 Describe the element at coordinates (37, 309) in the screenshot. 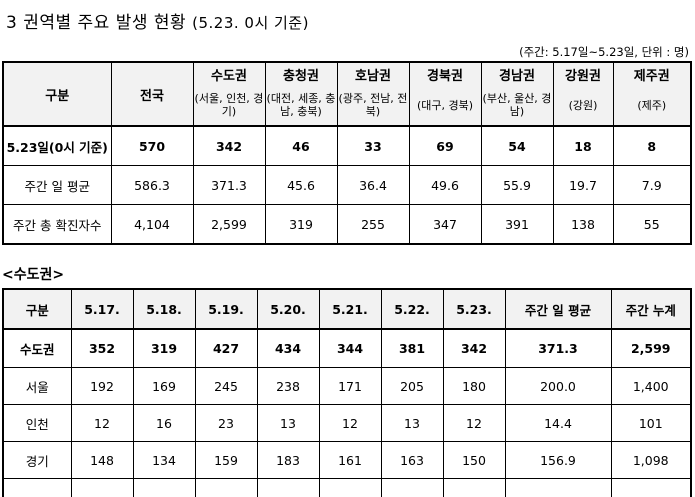

I see `header-cell: 구분` at that location.